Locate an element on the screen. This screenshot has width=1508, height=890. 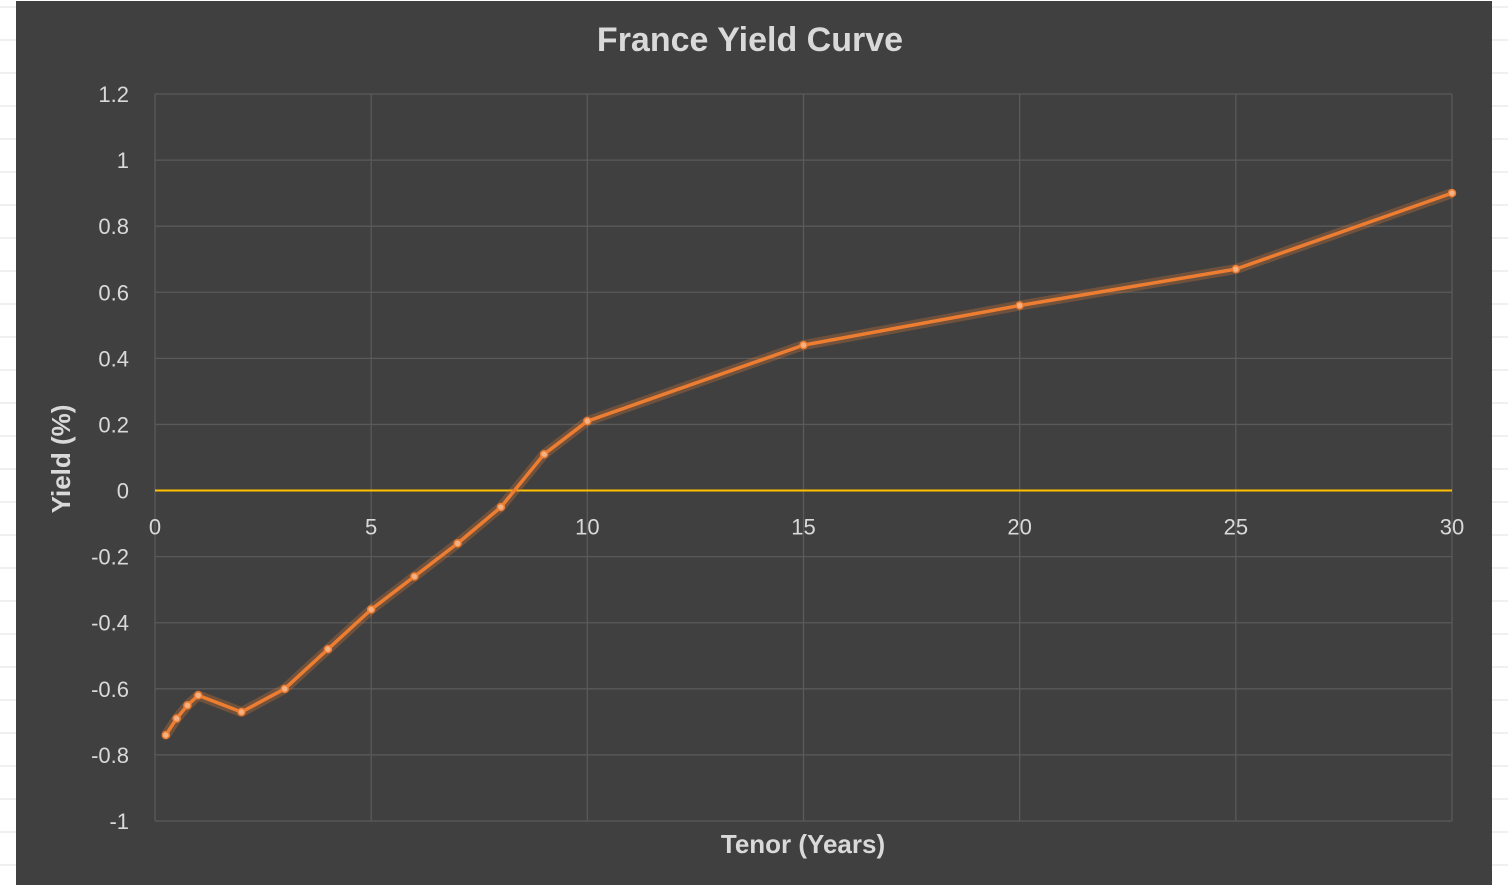
y-tick-label: -0.4 is located at coordinates (110, 623).